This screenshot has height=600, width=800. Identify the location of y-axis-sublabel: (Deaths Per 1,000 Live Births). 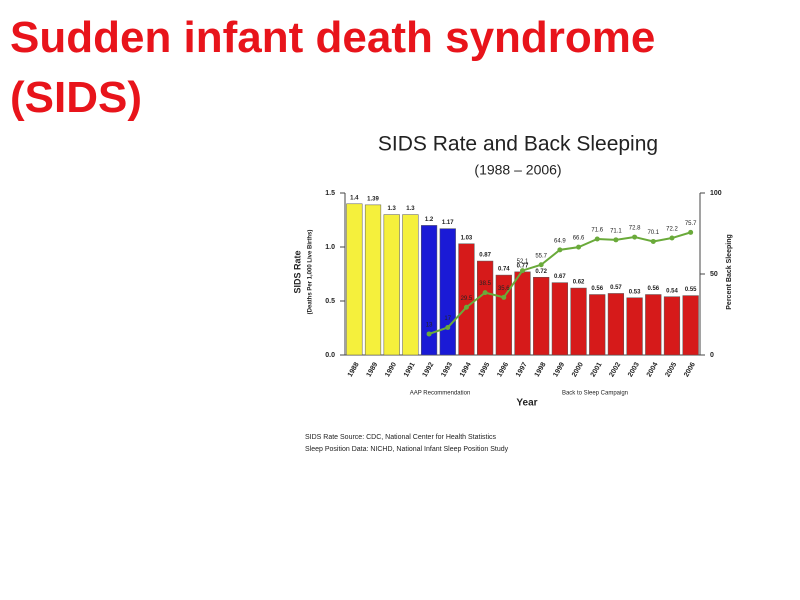
(311, 272).